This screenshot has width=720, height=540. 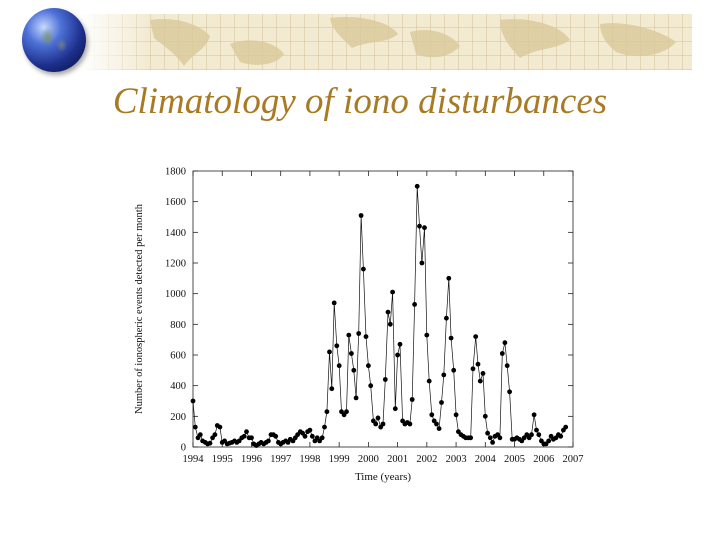 I want to click on y-tick-label: 1400, so click(x=175, y=233).